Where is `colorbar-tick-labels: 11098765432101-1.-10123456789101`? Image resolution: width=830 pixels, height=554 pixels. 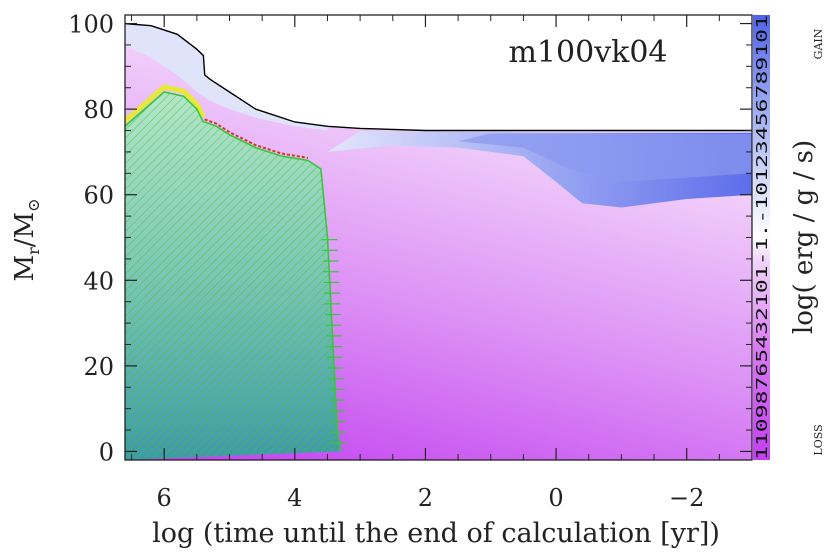 colorbar-tick-labels: 11098765432101-1.-10123456789101 is located at coordinates (762, 237).